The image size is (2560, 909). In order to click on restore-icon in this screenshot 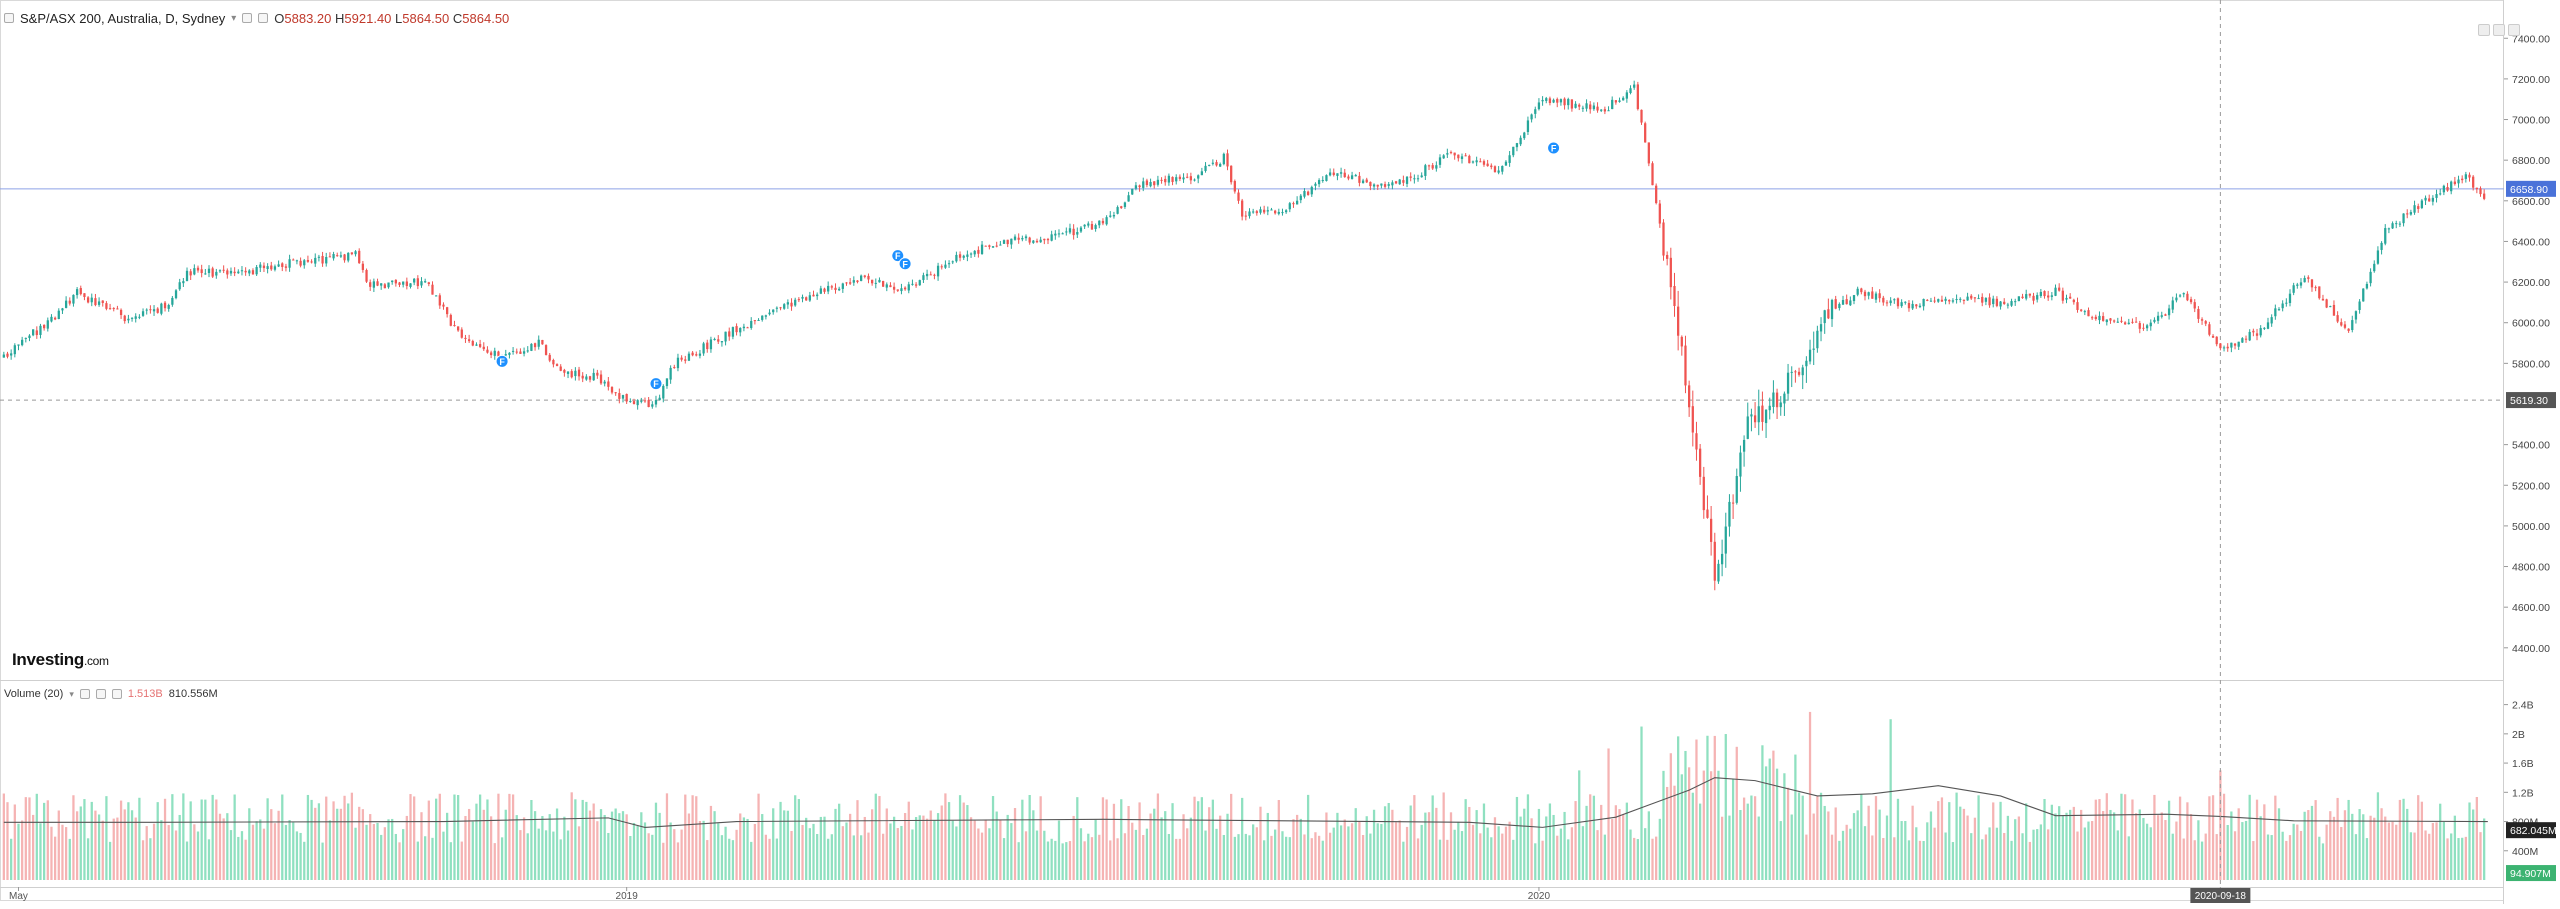, I will do `click(2499, 30)`.